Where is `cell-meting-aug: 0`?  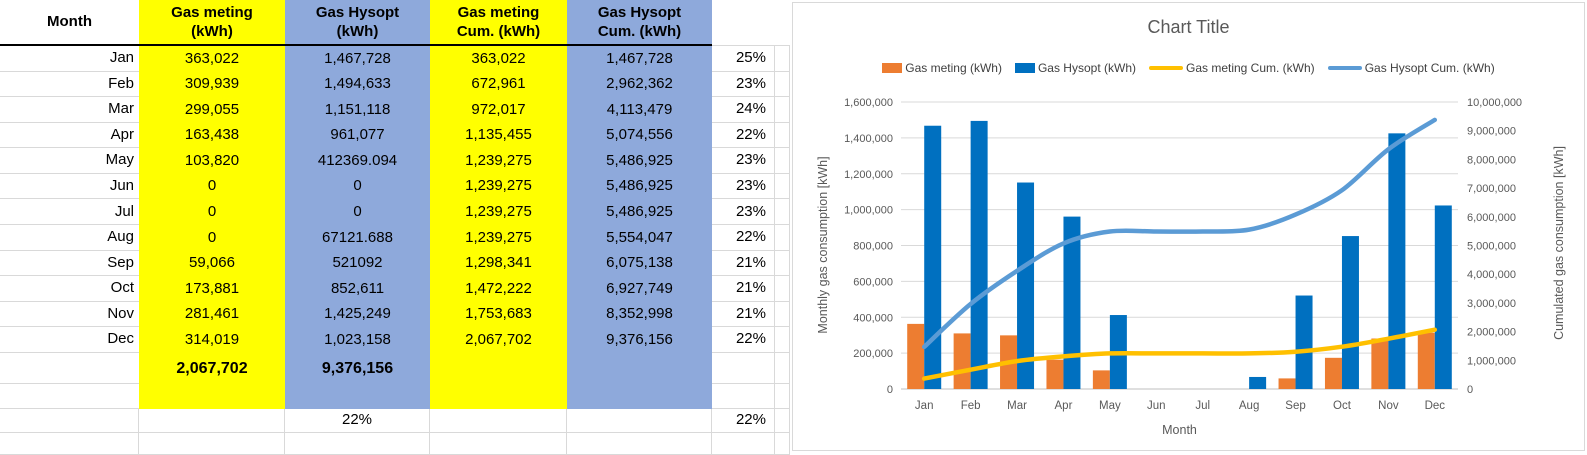 cell-meting-aug: 0 is located at coordinates (212, 238).